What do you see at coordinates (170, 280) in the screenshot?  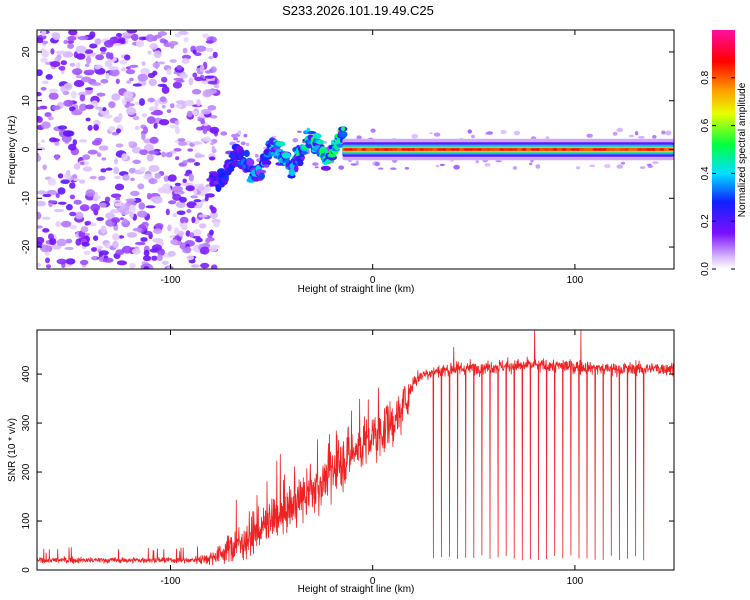 I see `spectrogram-xtick-label: -100` at bounding box center [170, 280].